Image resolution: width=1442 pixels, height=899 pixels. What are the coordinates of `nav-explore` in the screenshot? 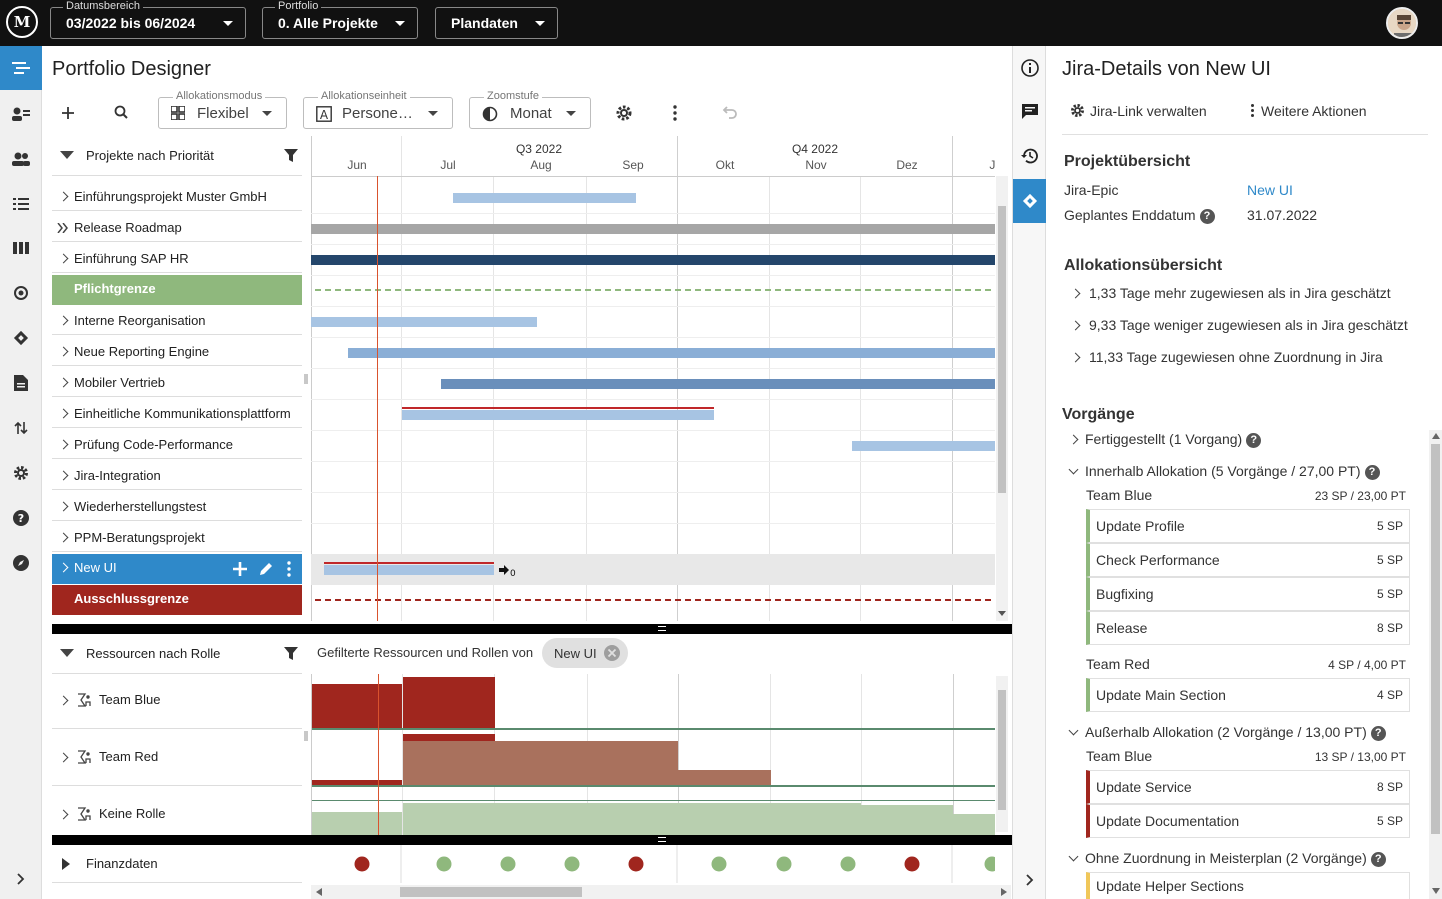 It's located at (21, 563).